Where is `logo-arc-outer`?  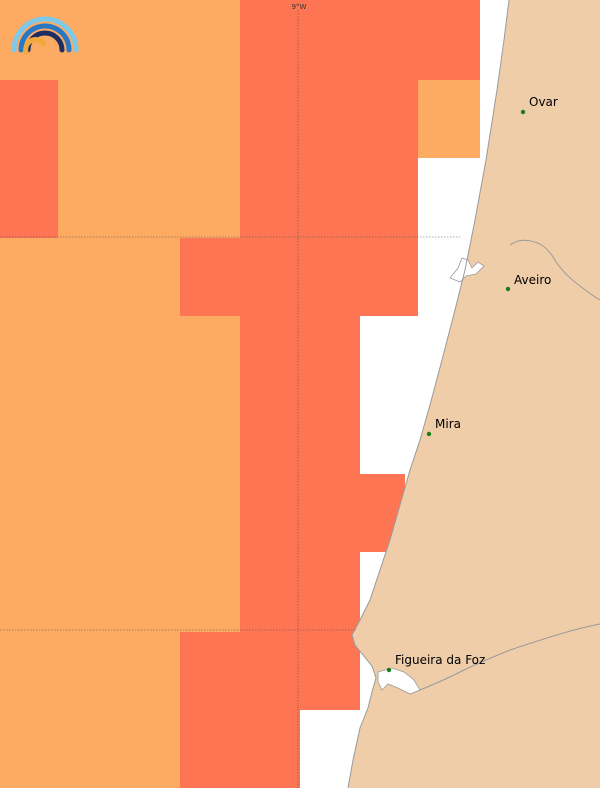
logo-arc-outer is located at coordinates (45, 34).